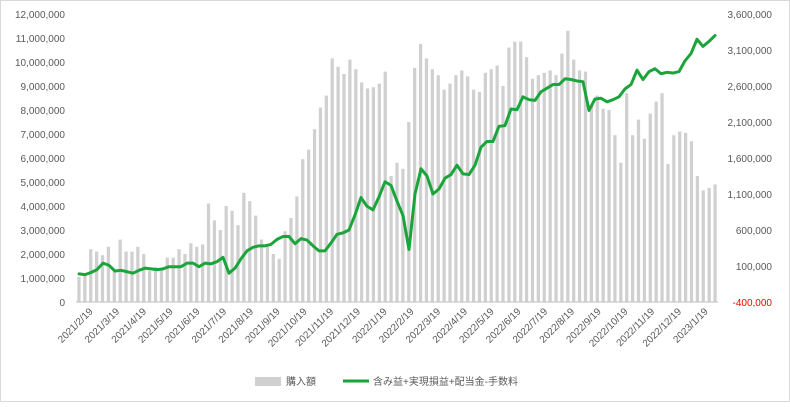  I want to click on left-tick-label: 6,000,000, so click(43, 159).